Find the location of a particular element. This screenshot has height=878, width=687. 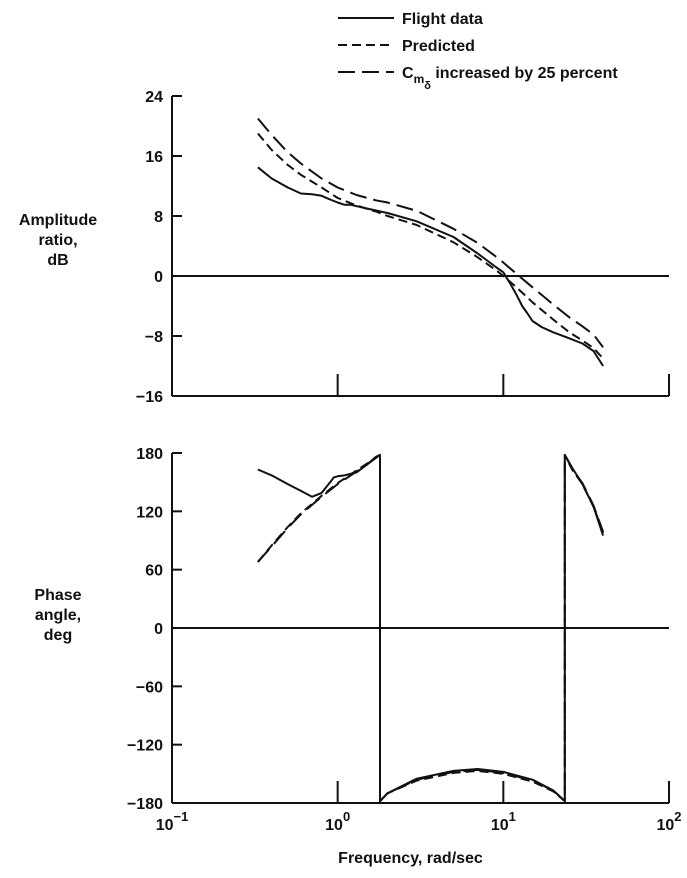

phase-y-tick-label: 0 is located at coordinates (158, 629).